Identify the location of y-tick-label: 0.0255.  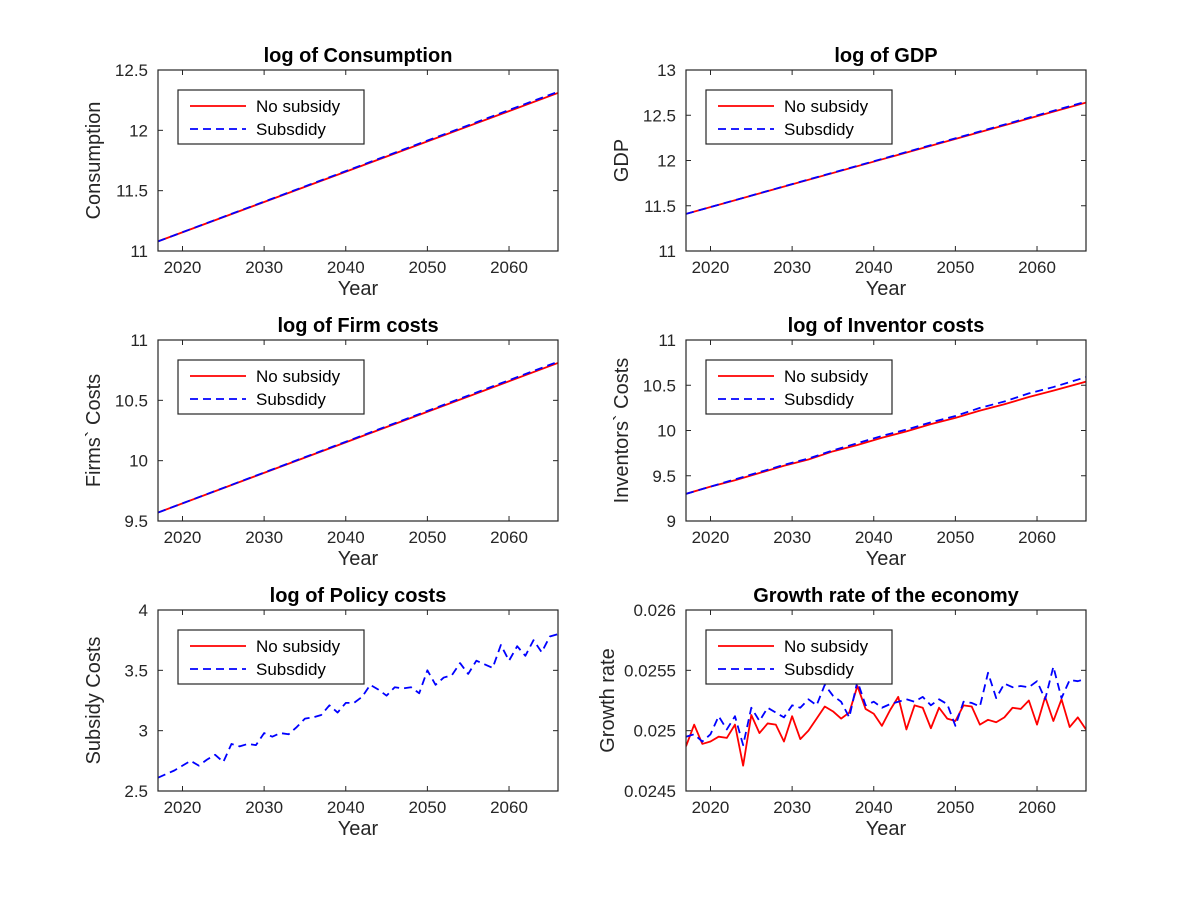
(650, 670).